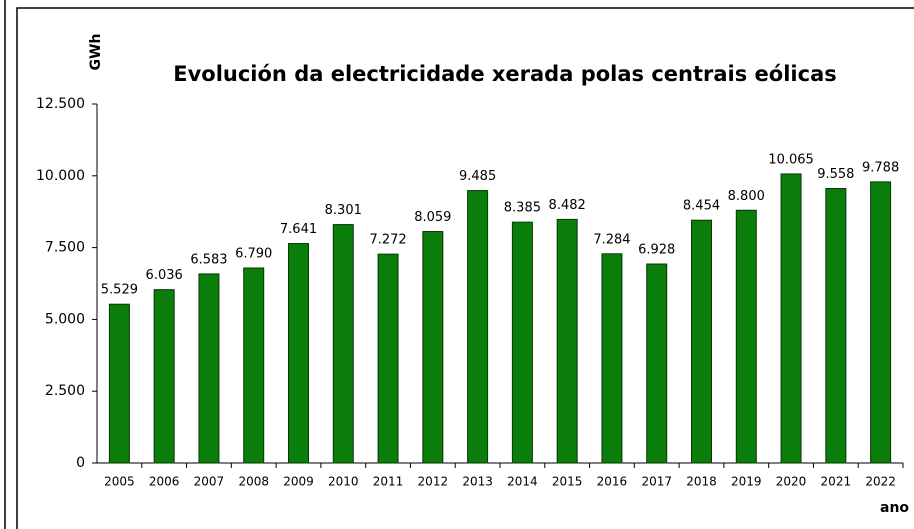 Image resolution: width=914 pixels, height=529 pixels. What do you see at coordinates (164, 482) in the screenshot?
I see `x-tick-label: 2006` at bounding box center [164, 482].